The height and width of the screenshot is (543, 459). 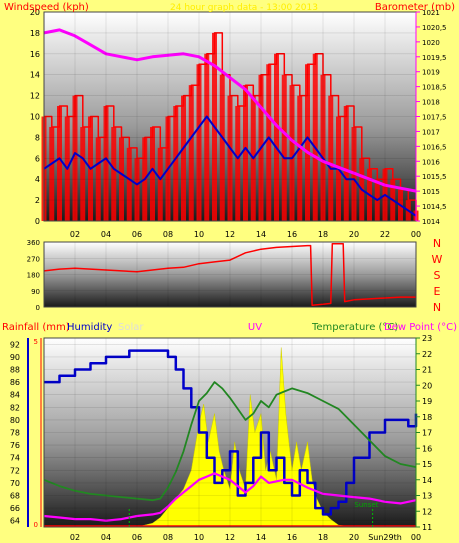 I want to click on wind-x-tick-label: 10, so click(x=199, y=234).